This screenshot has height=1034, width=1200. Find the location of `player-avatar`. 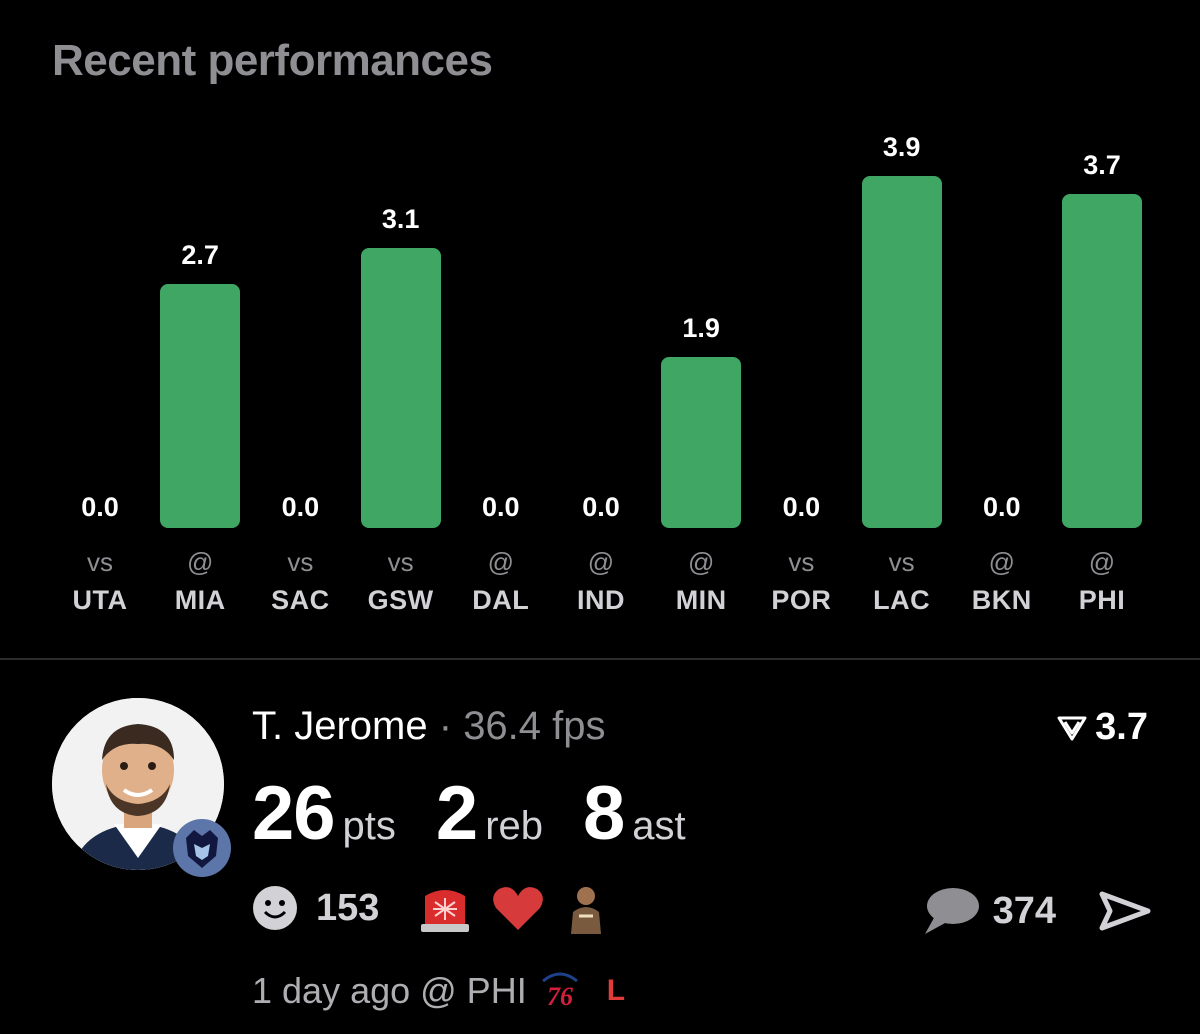

player-avatar is located at coordinates (138, 784).